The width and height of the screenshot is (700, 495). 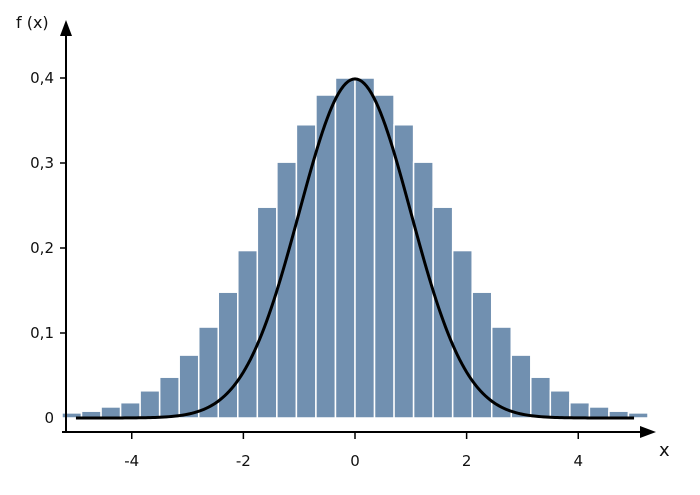 What do you see at coordinates (42, 163) in the screenshot?
I see `y-tick-label: 0,3` at bounding box center [42, 163].